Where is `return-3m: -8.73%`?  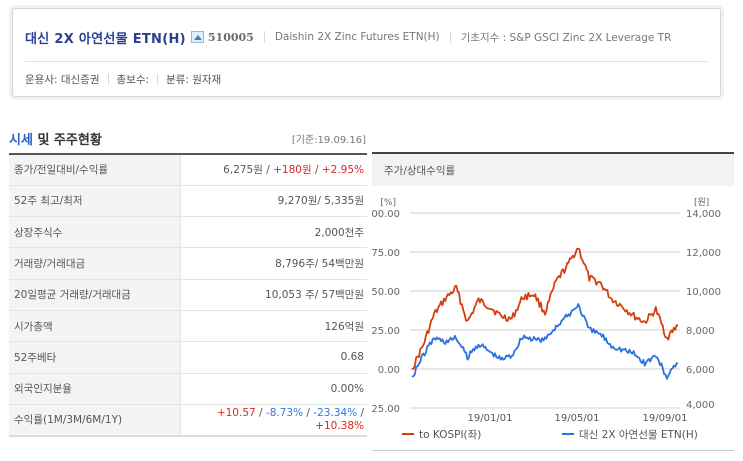
return-3m: -8.73% is located at coordinates (284, 412).